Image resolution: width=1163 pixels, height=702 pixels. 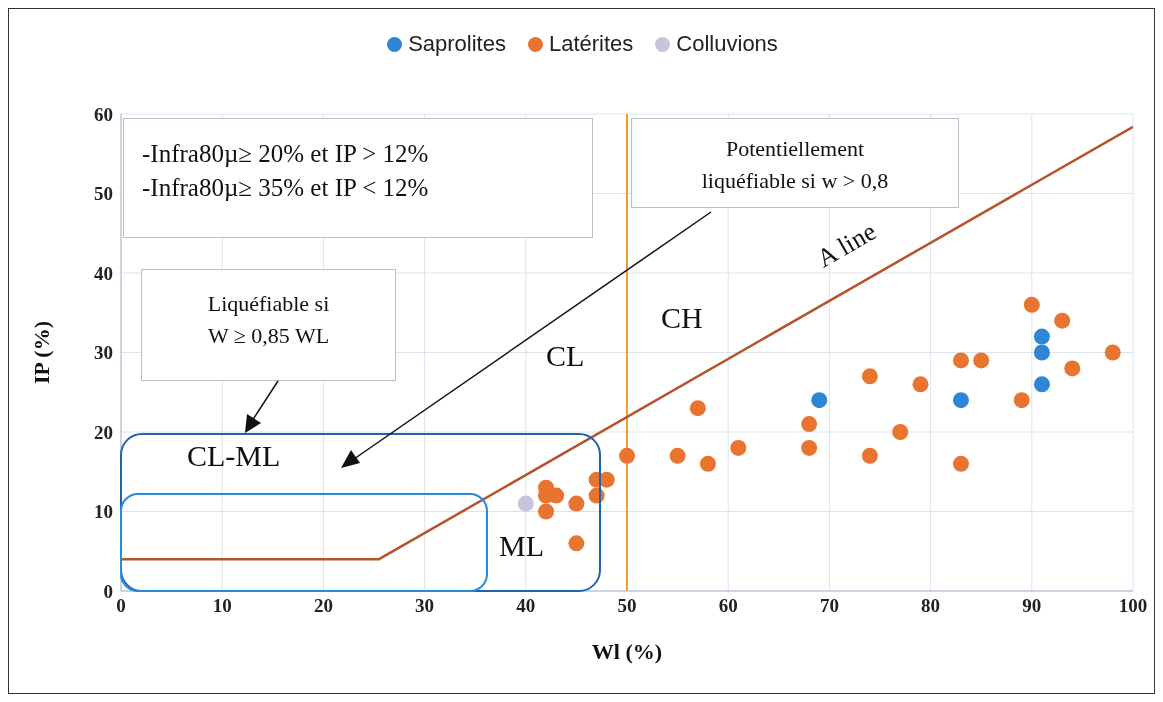 I want to click on y-tick-label: 60, so click(x=103, y=114).